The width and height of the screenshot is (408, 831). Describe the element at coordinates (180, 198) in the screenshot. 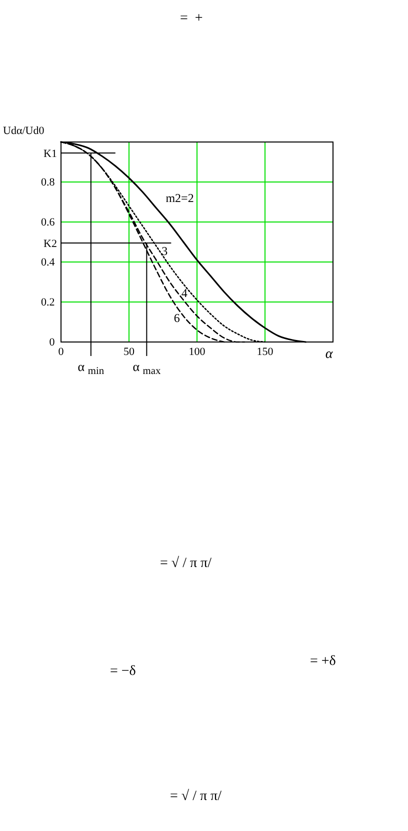

I see `series-label: m2=2` at that location.